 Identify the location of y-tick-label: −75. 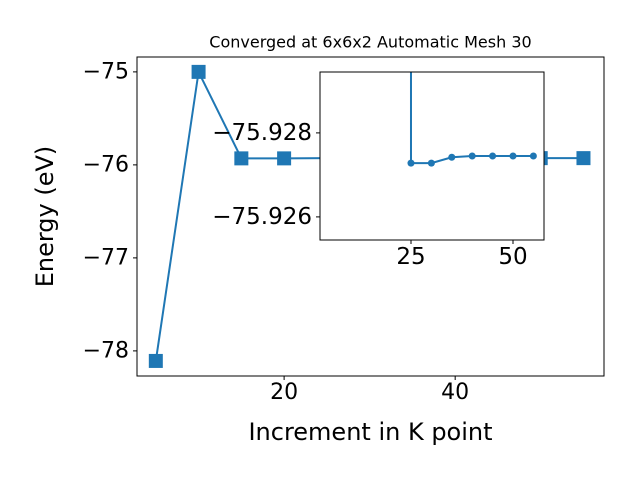
(106, 71).